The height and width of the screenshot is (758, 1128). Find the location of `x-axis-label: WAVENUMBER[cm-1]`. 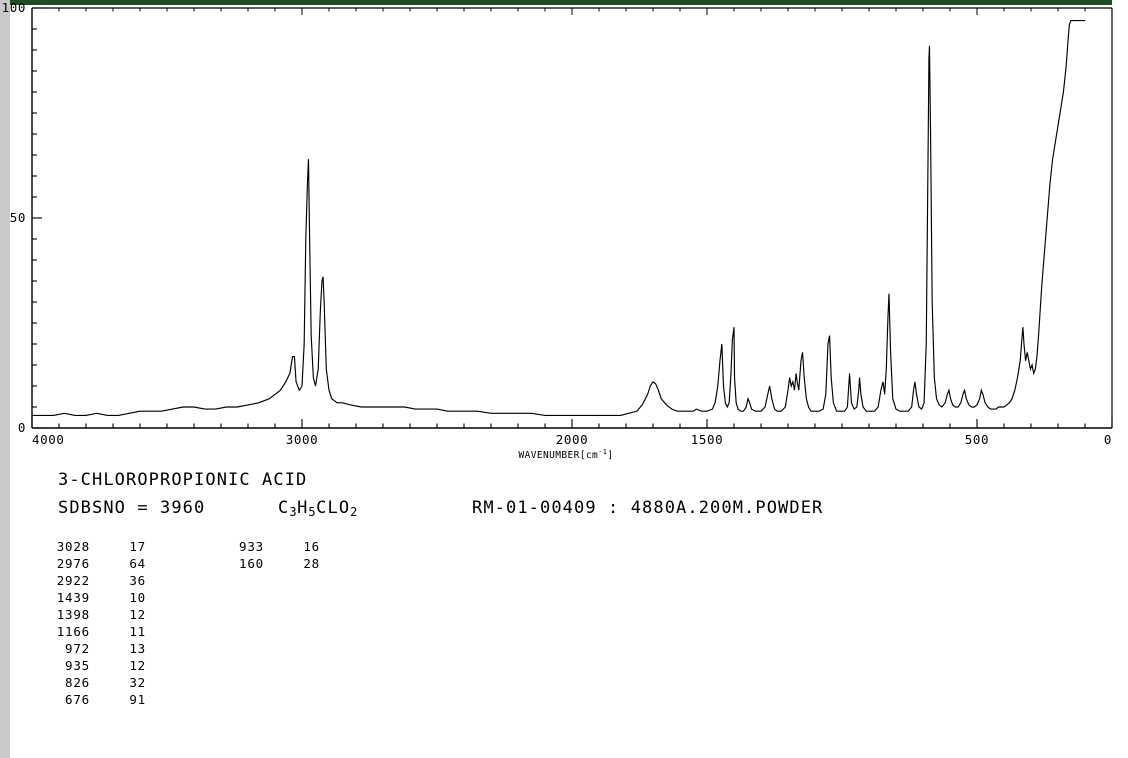

x-axis-label: WAVENUMBER[cm-1] is located at coordinates (566, 454).